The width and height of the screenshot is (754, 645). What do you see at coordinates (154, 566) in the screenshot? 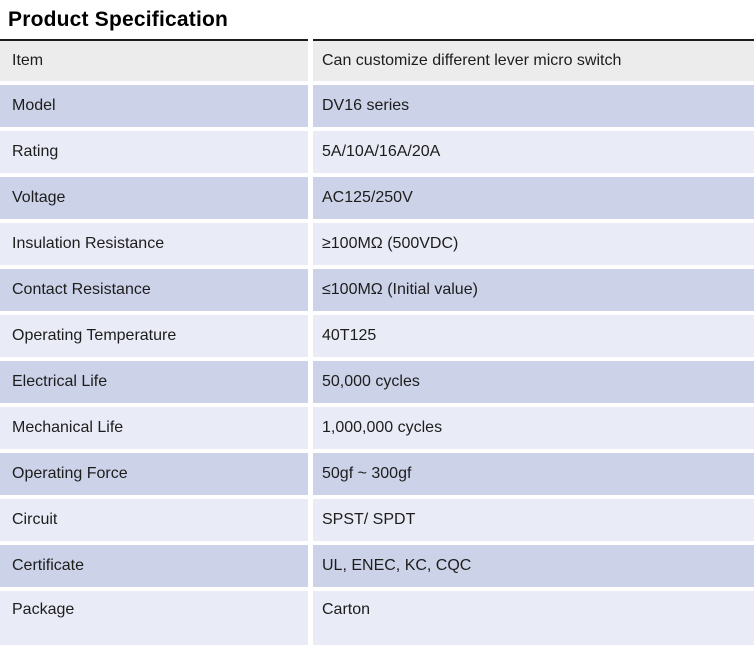
I see `spec-label-cell: Certificate` at bounding box center [154, 566].